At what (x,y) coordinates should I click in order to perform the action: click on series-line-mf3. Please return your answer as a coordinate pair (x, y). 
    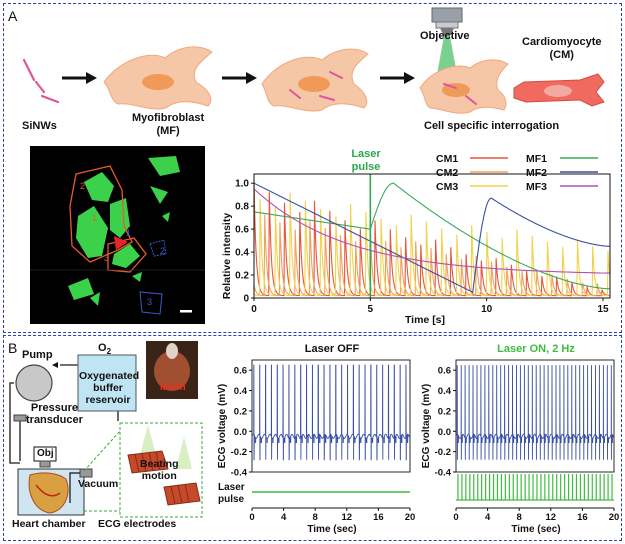
    Looking at the image, I should click on (432, 231).